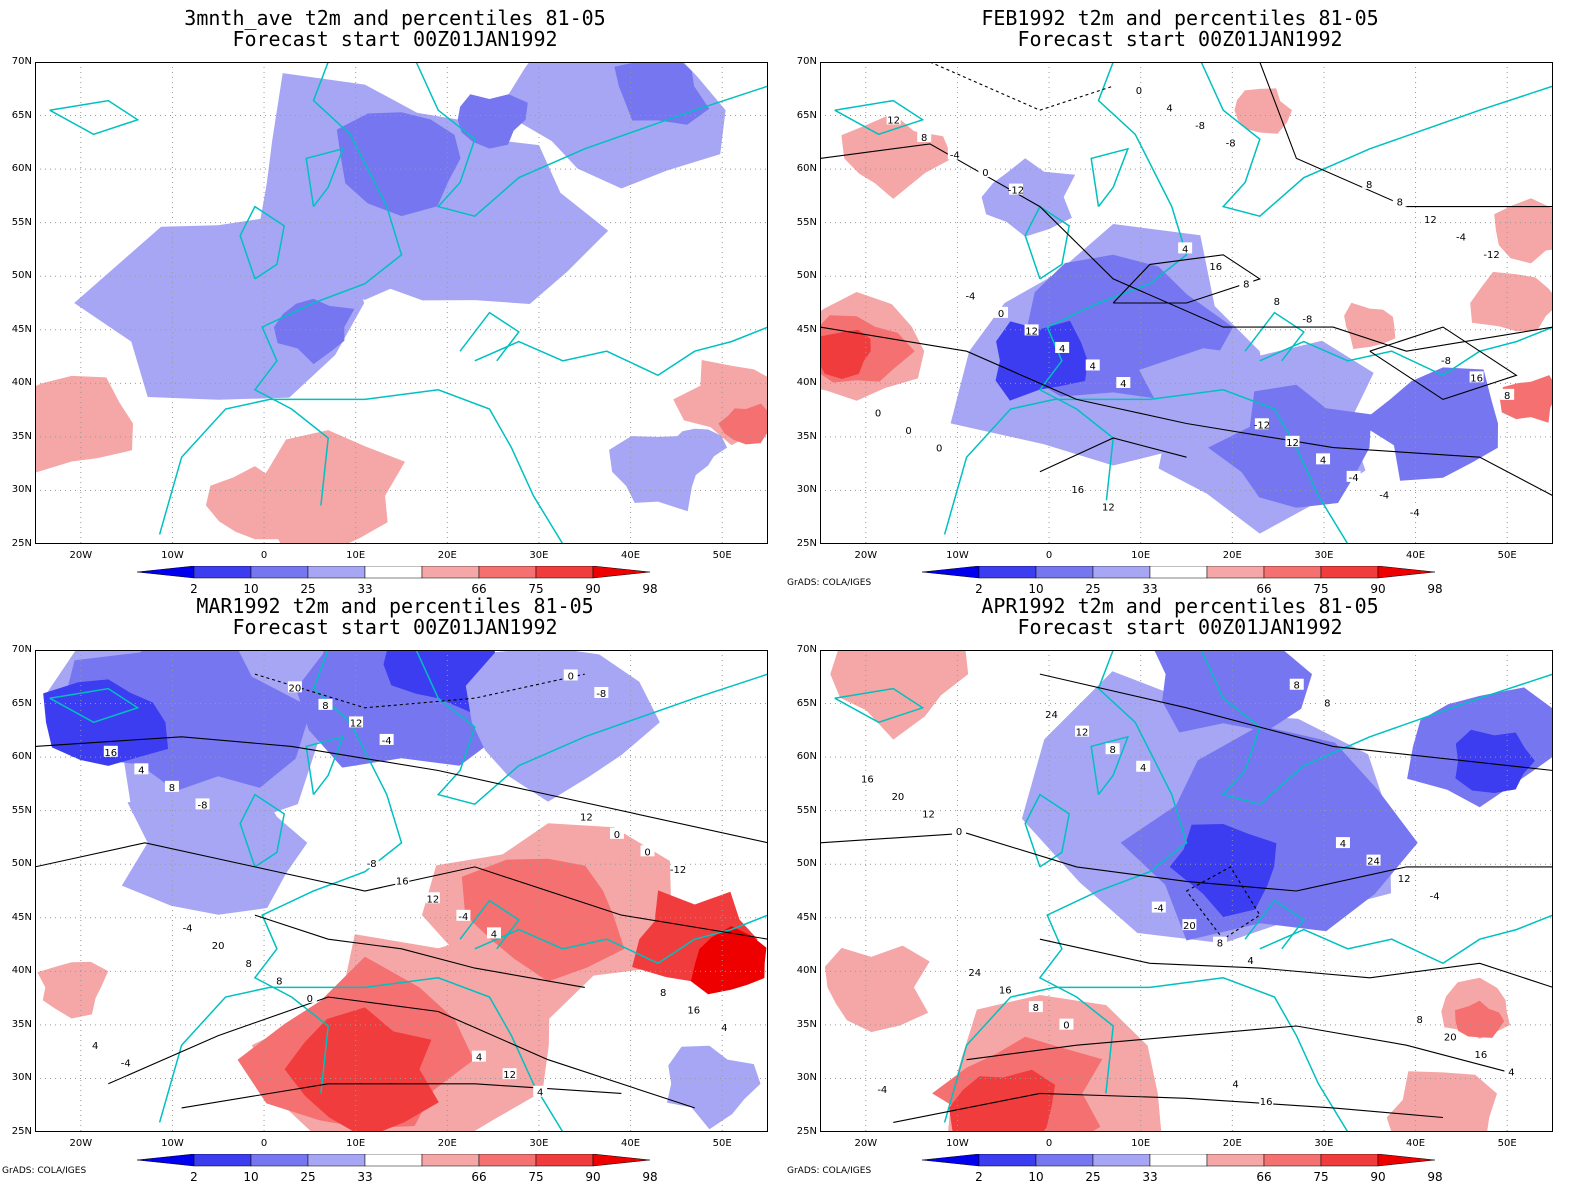  I want to click on colorbar-label: 75, so click(1320, 1177).